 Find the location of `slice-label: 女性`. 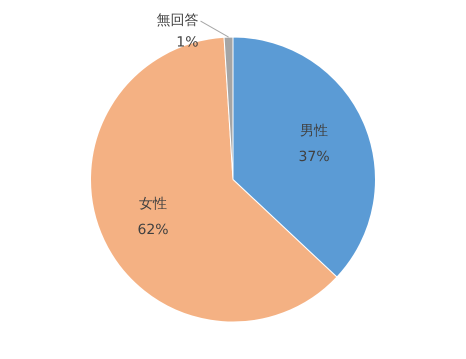

slice-label: 女性 is located at coordinates (153, 204).